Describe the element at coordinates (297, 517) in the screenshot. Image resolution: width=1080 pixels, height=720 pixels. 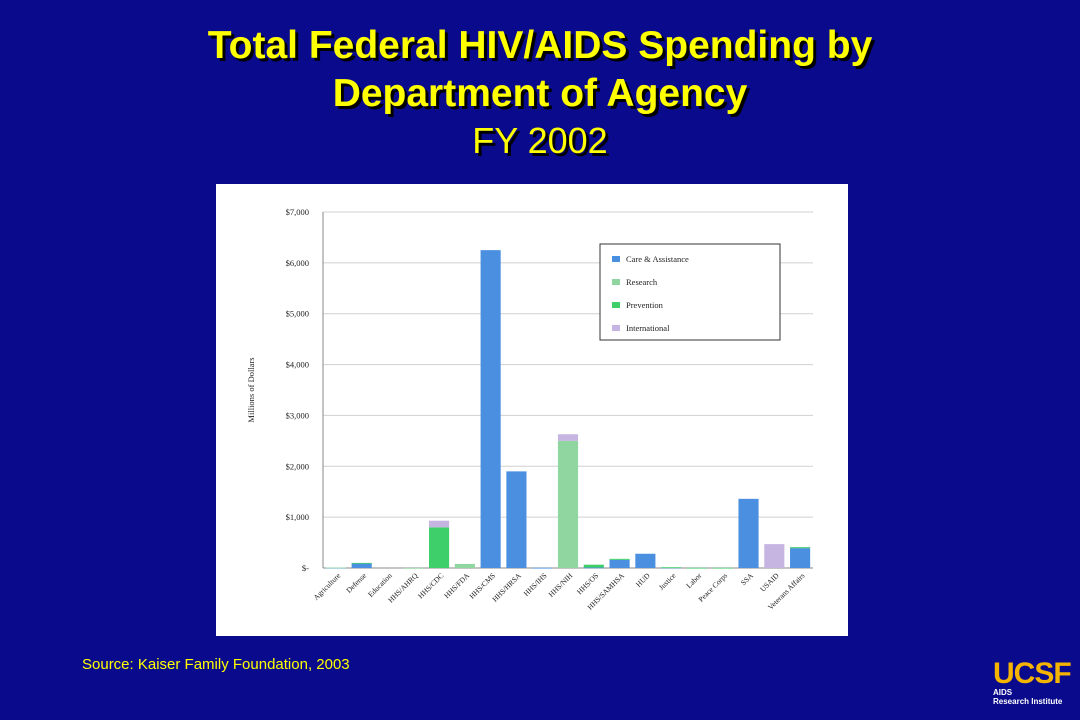
I see `y-tick-label: $1,000` at that location.